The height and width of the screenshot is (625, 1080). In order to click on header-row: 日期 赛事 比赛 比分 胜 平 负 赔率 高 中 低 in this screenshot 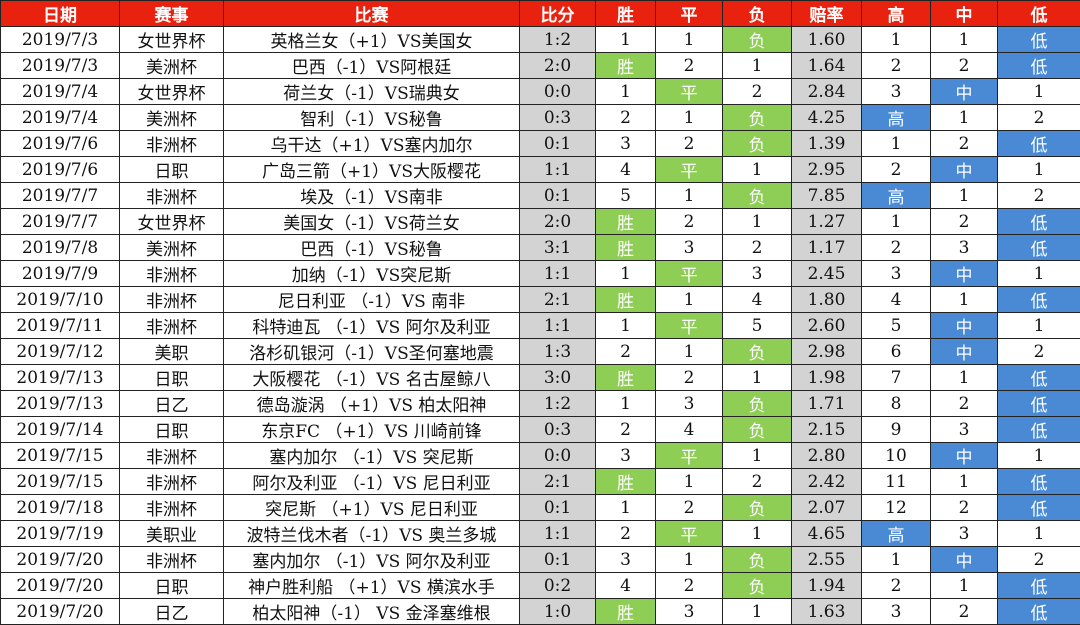, I will do `click(540, 14)`.